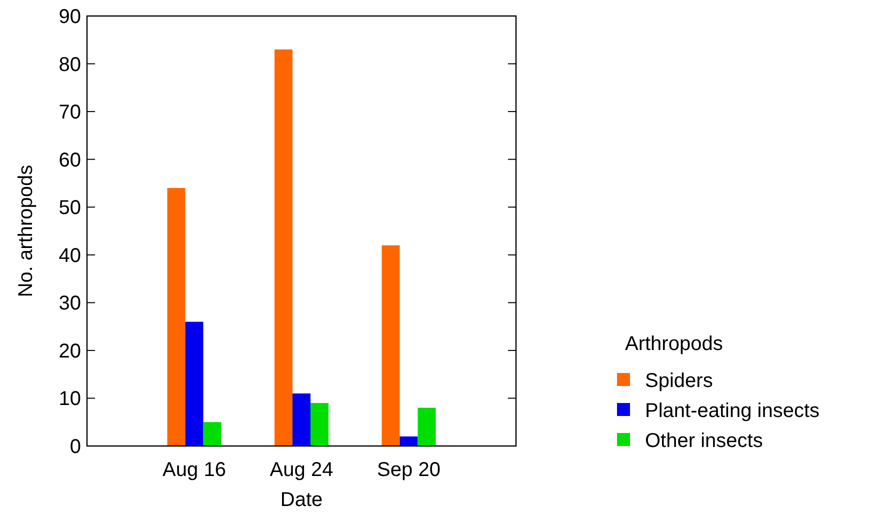 This screenshot has height=514, width=873. I want to click on legend-label: Plant-eating insects, so click(732, 411).